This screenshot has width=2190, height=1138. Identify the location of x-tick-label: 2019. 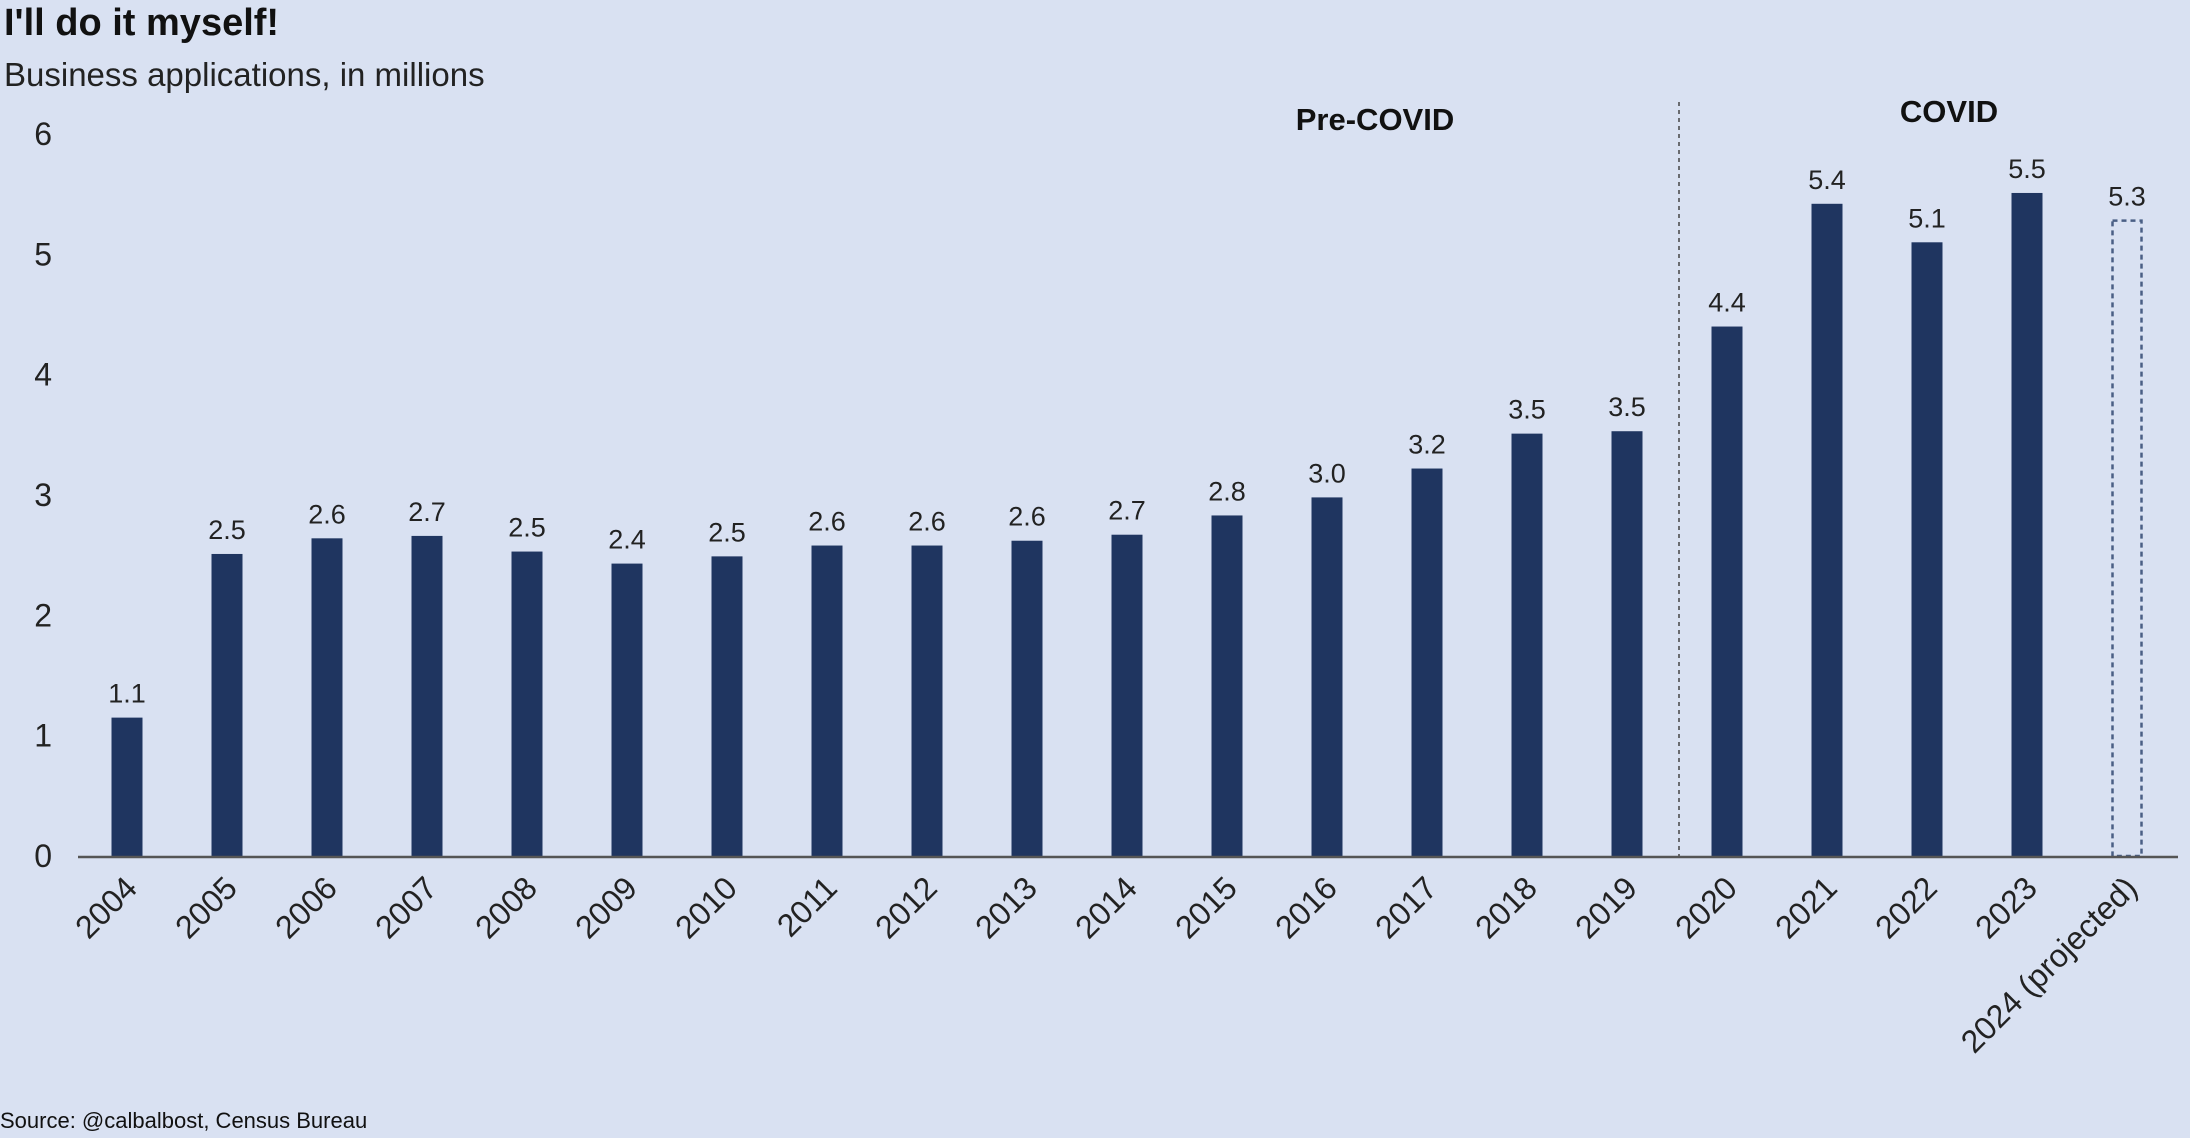
(1606, 907).